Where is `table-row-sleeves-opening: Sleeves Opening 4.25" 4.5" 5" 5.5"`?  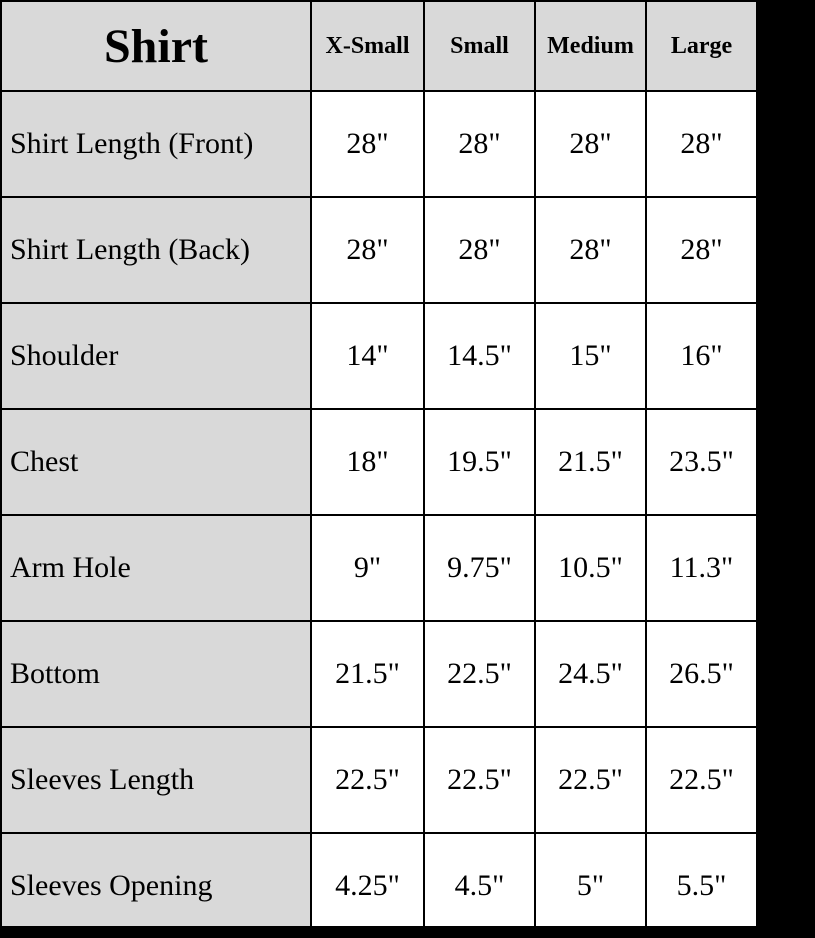 table-row-sleeves-opening: Sleeves Opening 4.25" 4.5" 5" 5.5" is located at coordinates (378, 879).